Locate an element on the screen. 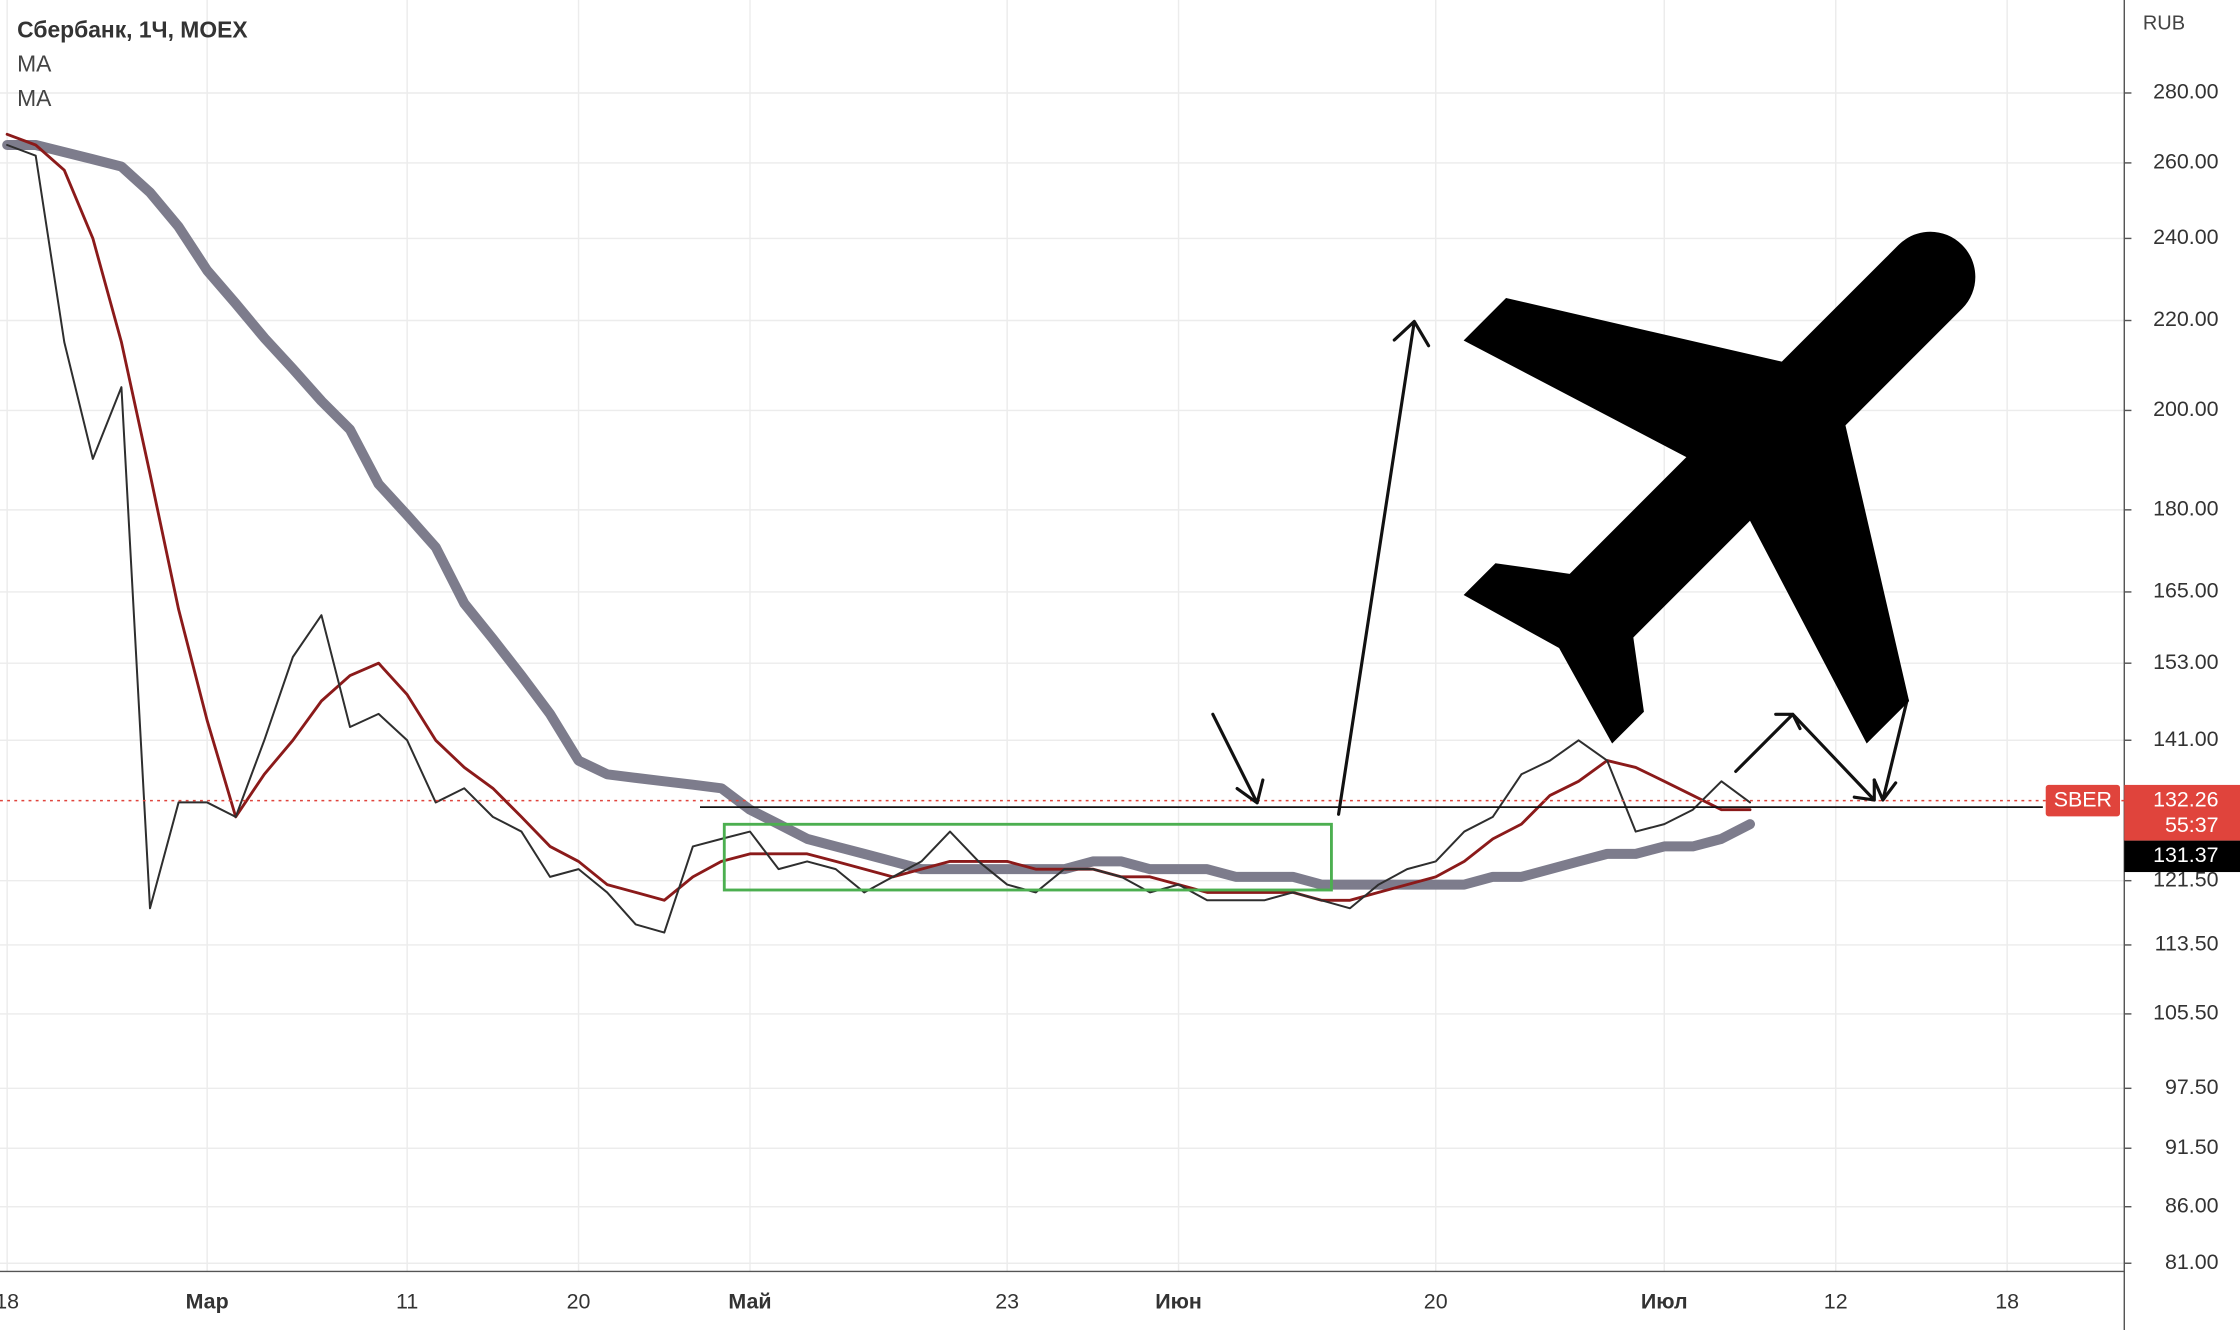  ma-tag is located at coordinates (2182, 856).